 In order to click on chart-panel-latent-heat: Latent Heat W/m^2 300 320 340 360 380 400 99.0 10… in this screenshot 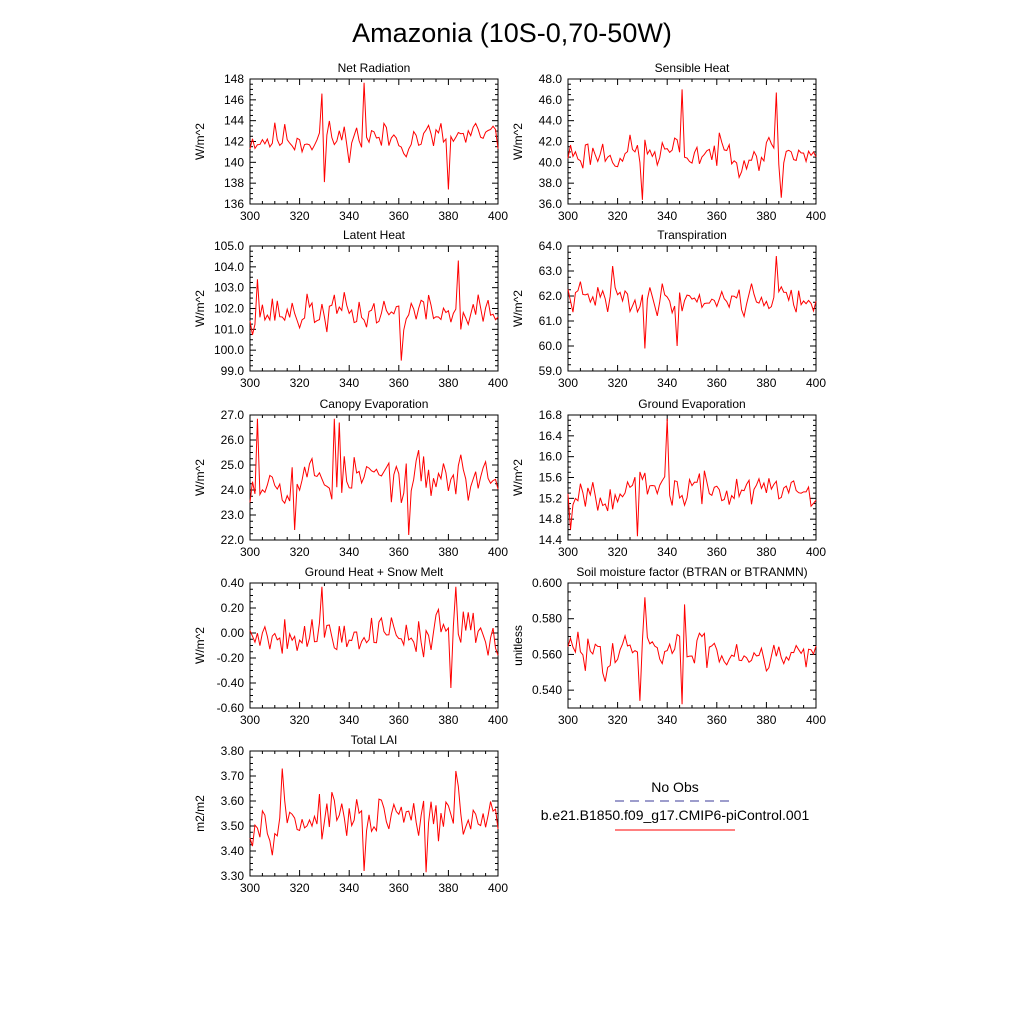, I will do `click(350, 309)`.